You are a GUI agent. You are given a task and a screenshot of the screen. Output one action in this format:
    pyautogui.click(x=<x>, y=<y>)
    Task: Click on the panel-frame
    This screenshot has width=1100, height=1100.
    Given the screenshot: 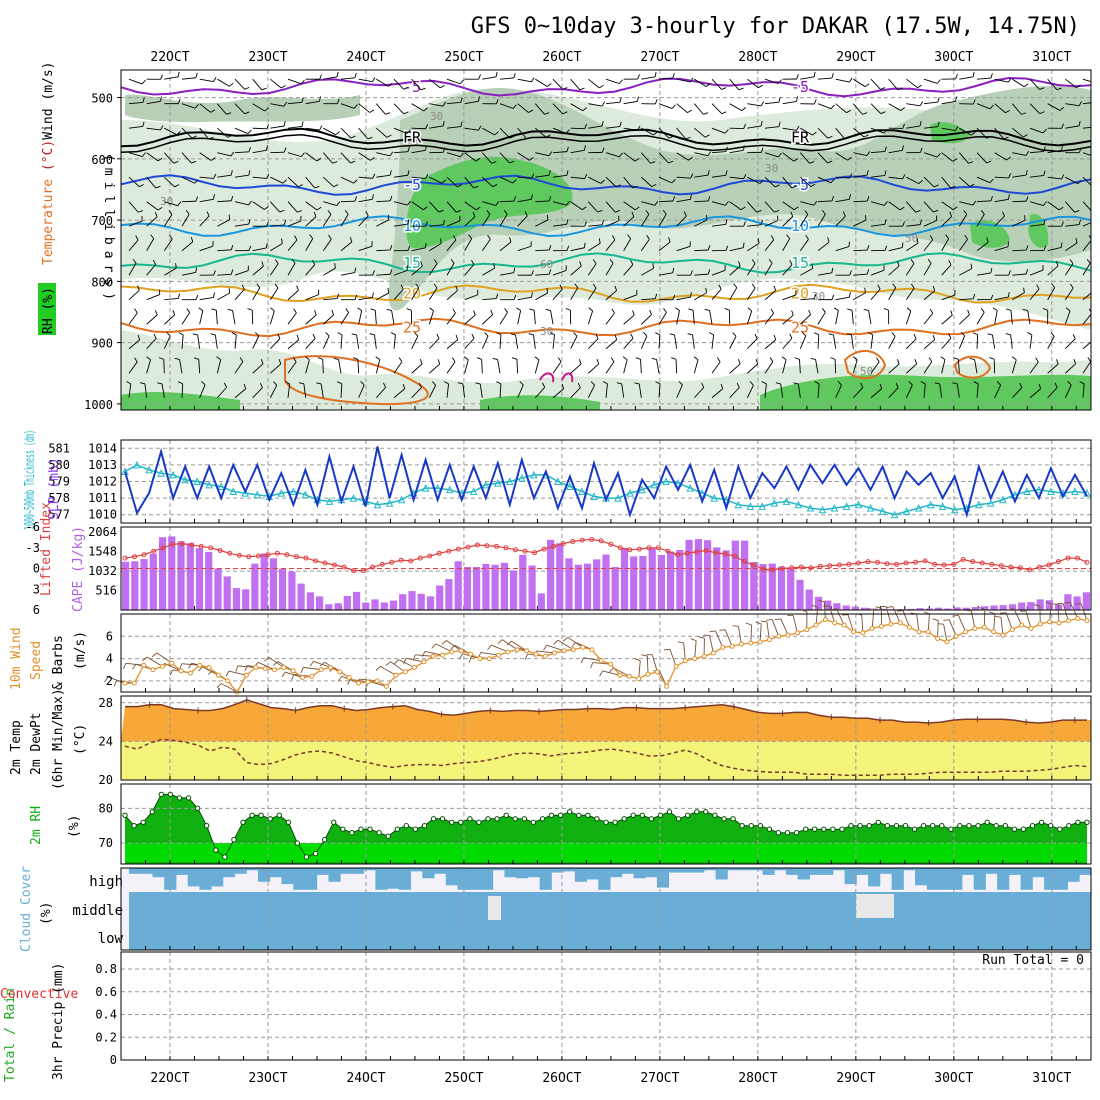 What is the action you would take?
    pyautogui.click(x=606, y=738)
    